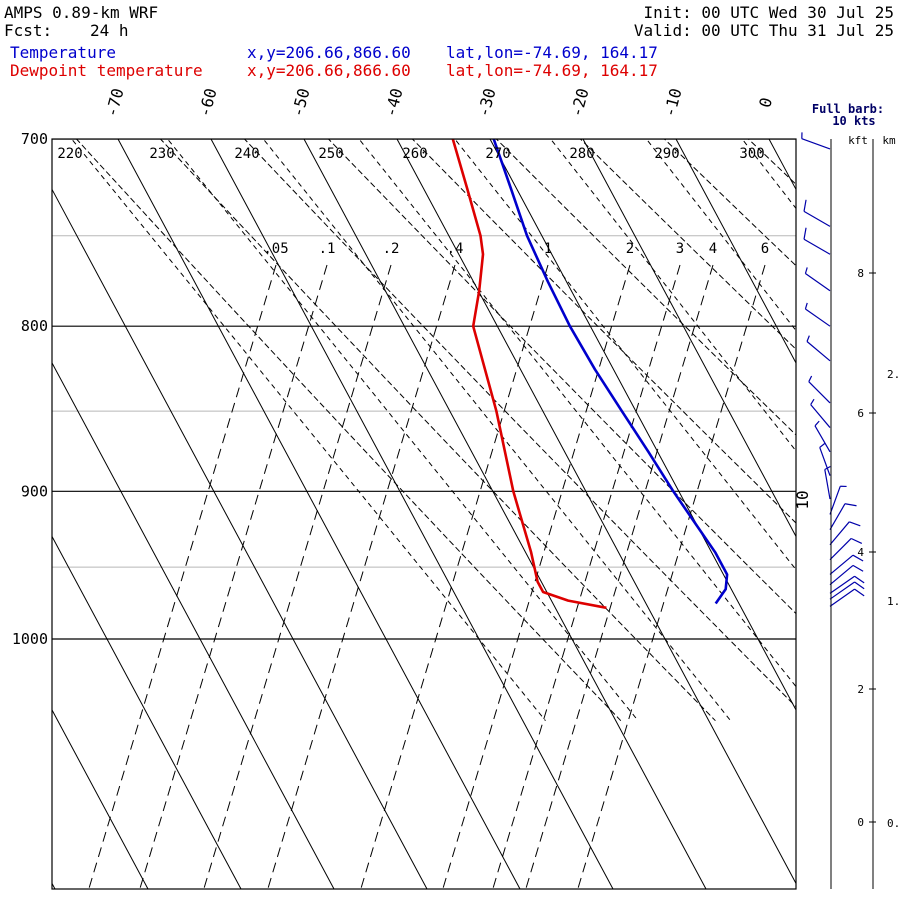 This screenshot has height=900, width=900. Describe the element at coordinates (34, 139) in the screenshot. I see `pressure-tick-label: 700` at that location.